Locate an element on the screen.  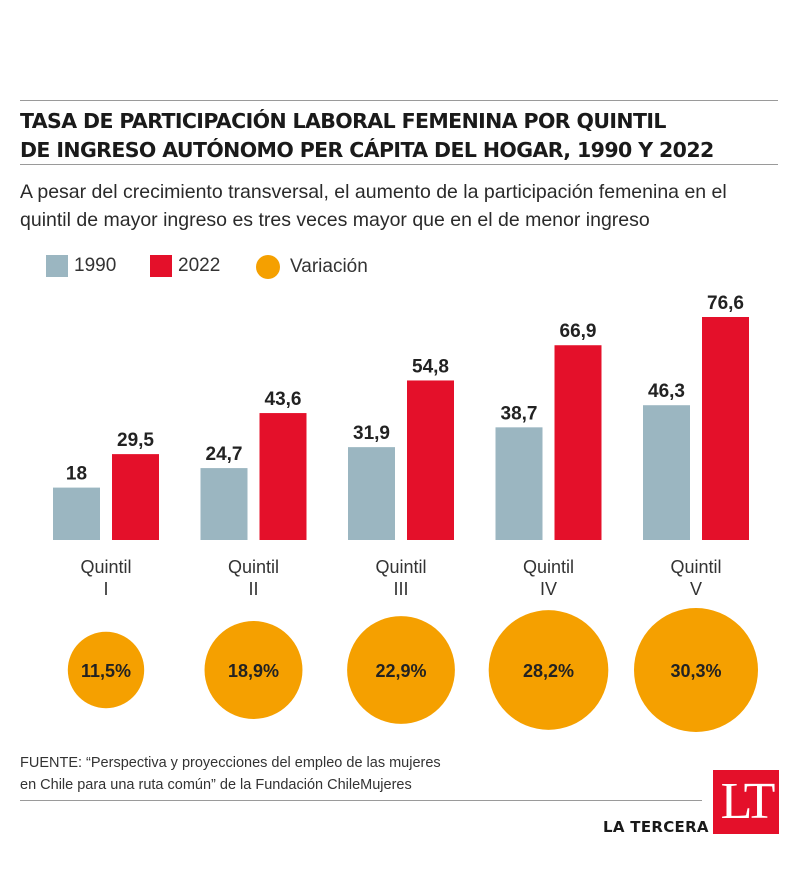
value-label-2022-1: 29,5 is located at coordinates (135, 440).